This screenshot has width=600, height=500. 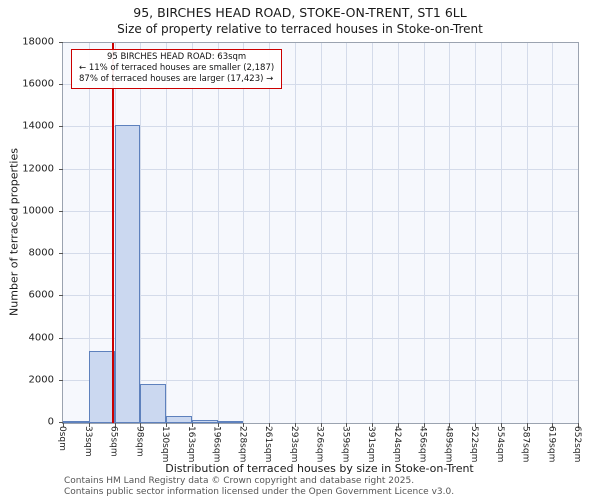 I want to click on x-tick-label: 130sqm, so click(x=165, y=444).